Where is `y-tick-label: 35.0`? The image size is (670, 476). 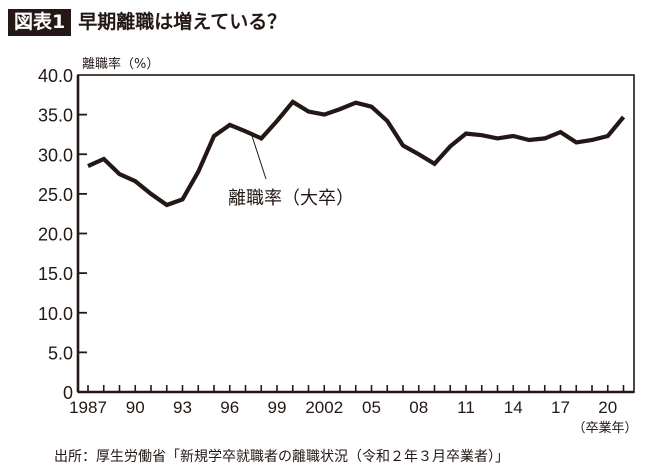
y-tick-label: 35.0 is located at coordinates (55, 116).